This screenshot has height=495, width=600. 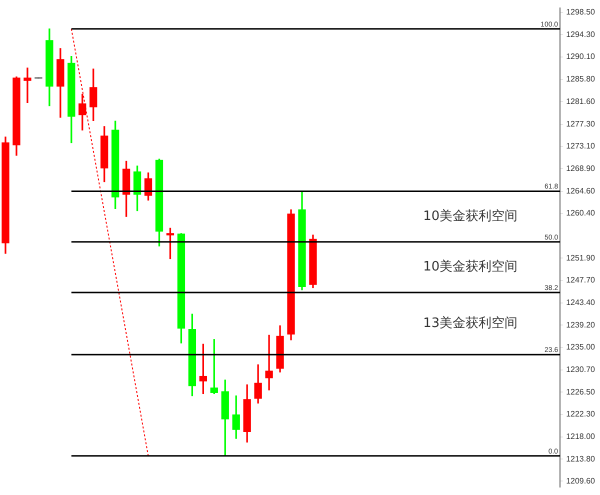 What do you see at coordinates (581, 325) in the screenshot?
I see `y-tick-label: 1239.20` at bounding box center [581, 325].